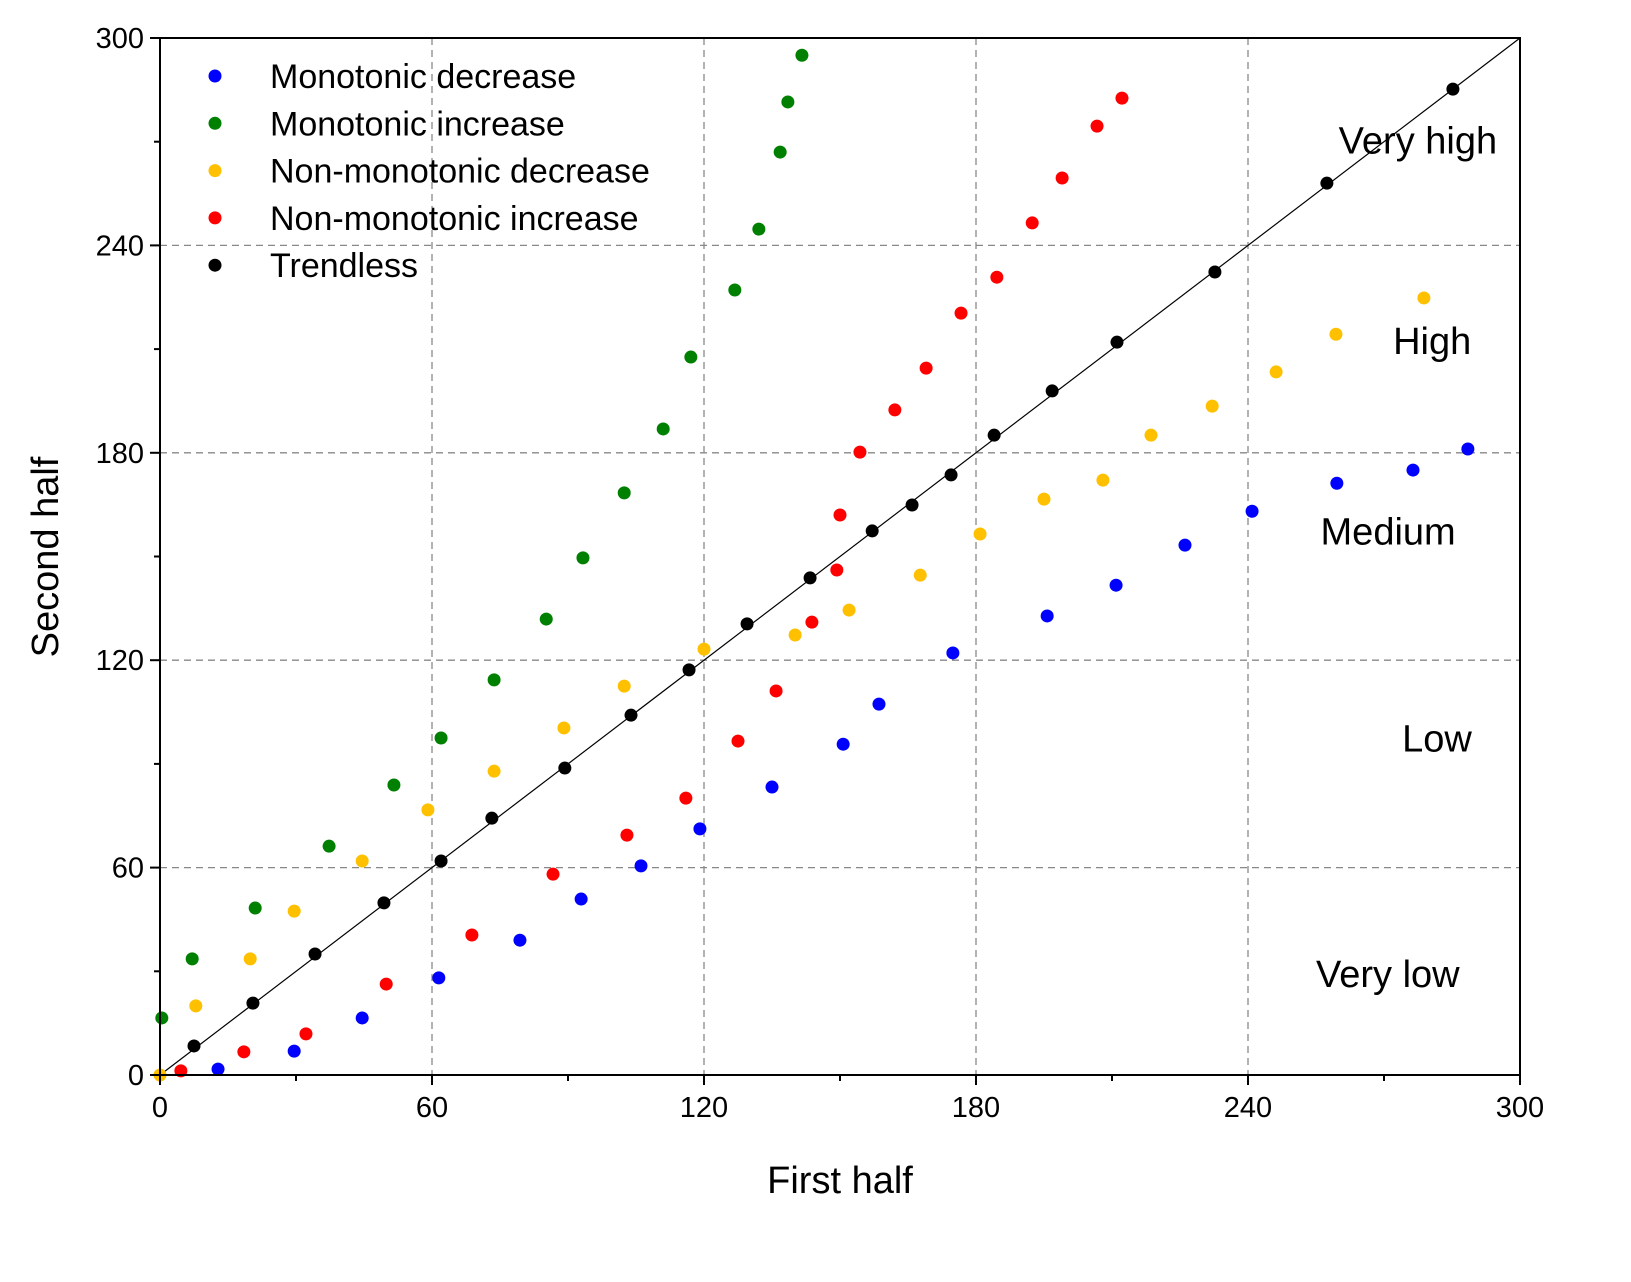 This screenshot has height=1282, width=1631. I want to click on y-tick-label: 60, so click(128, 869).